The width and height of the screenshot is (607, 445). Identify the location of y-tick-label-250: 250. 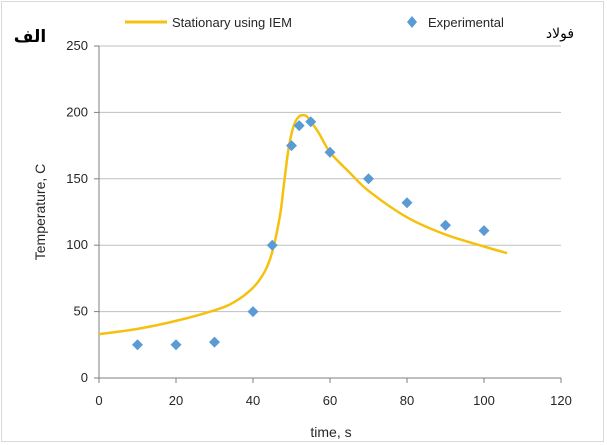
(77, 45).